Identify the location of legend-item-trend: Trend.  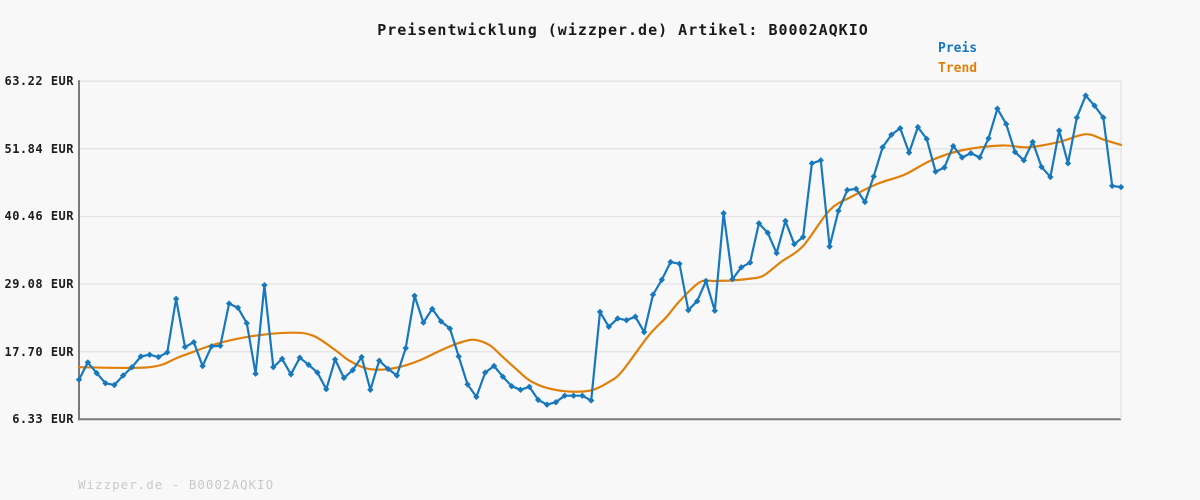
(958, 68).